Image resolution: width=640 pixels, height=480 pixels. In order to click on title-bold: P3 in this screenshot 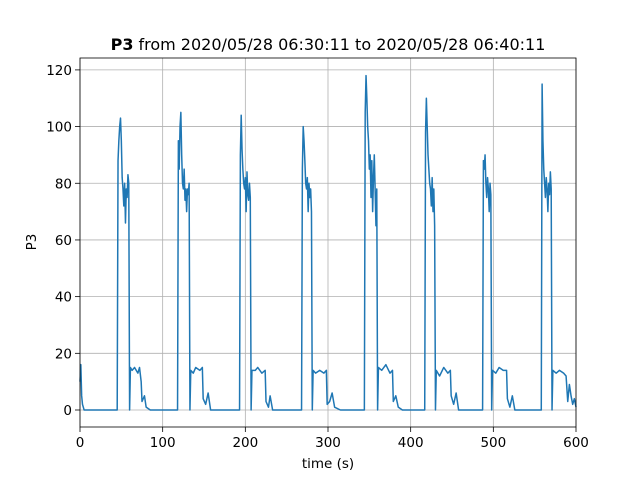, I will do `click(122, 44)`.